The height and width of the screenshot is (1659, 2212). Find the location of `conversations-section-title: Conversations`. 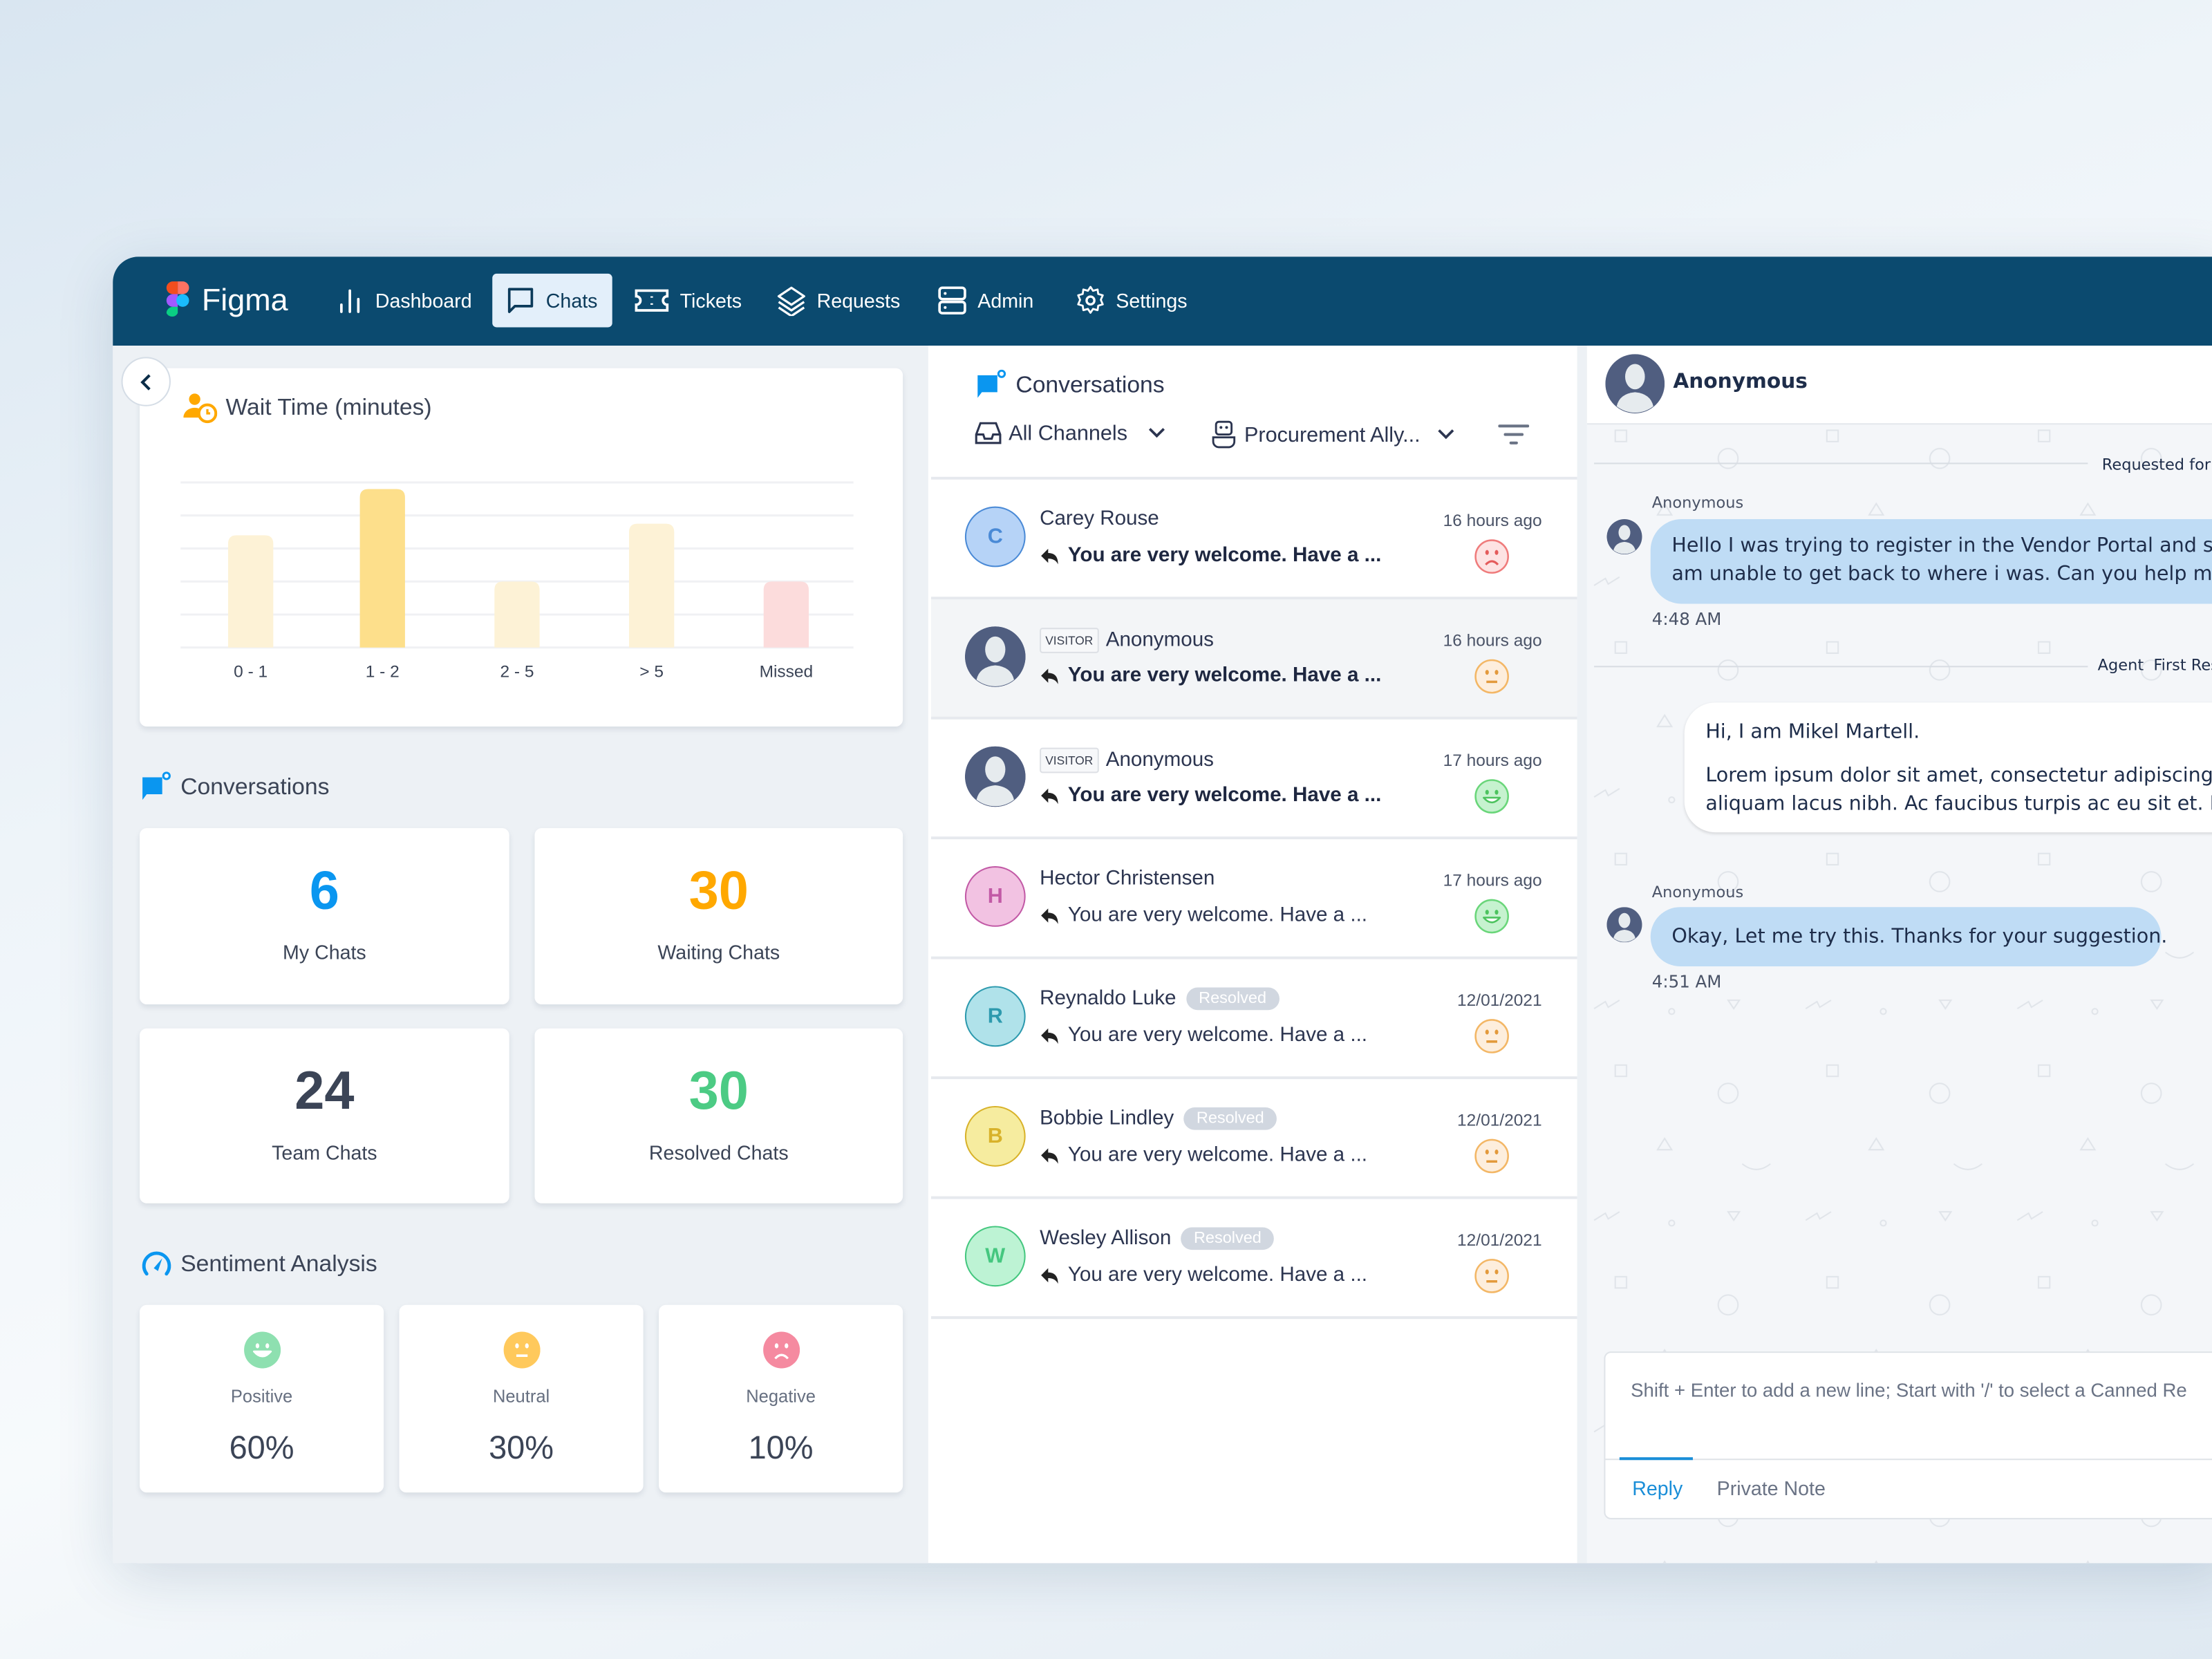

conversations-section-title: Conversations is located at coordinates (235, 787).